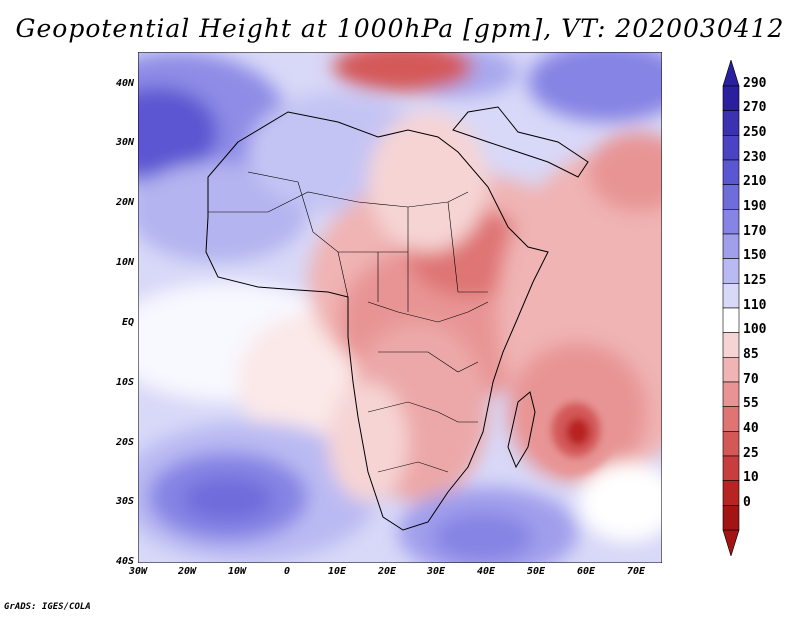 The width and height of the screenshot is (800, 618). I want to click on lat-label-30n: 30N, so click(124, 142).